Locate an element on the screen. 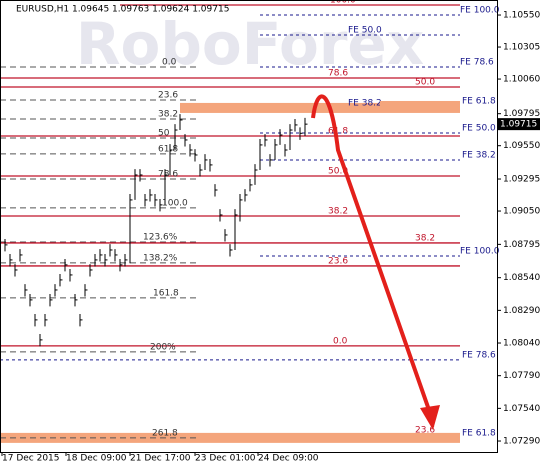  y-tick-label: 1.10550 is located at coordinates (521, 16).